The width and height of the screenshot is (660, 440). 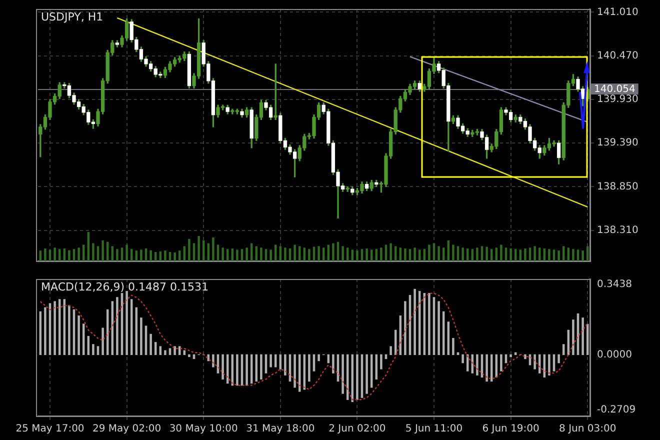 I want to click on chart-title: MACD(12,26,9) 0.1487 0.1531, so click(x=125, y=287).